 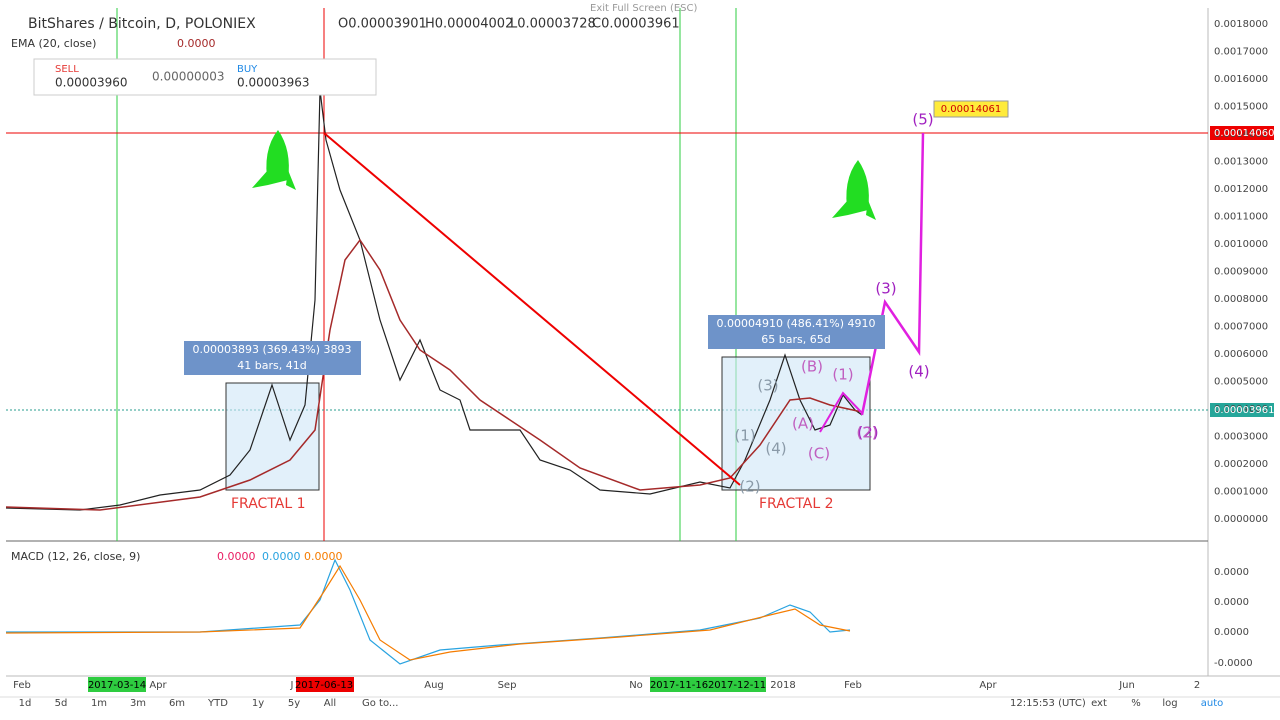 I want to click on range-button: 1m, so click(x=99, y=703).